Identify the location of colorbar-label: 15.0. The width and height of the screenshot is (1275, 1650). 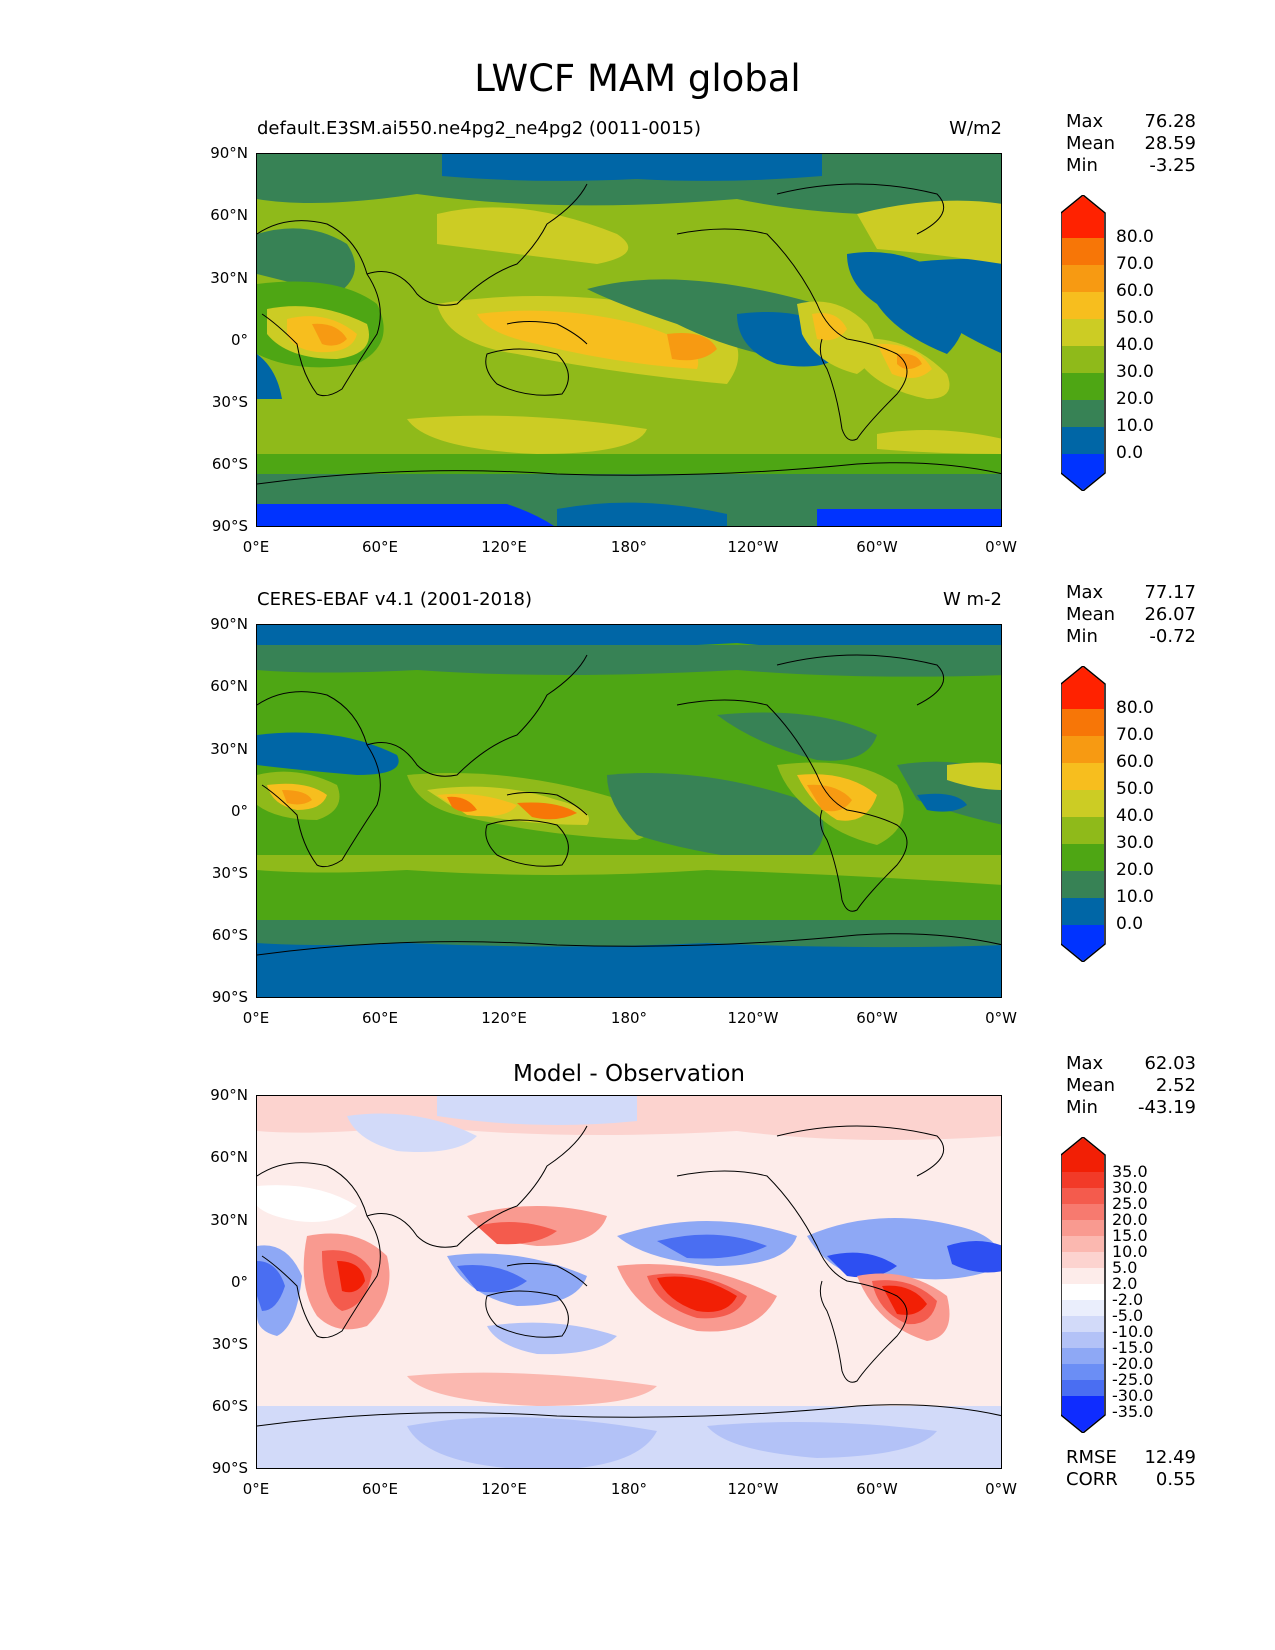
(1130, 1235).